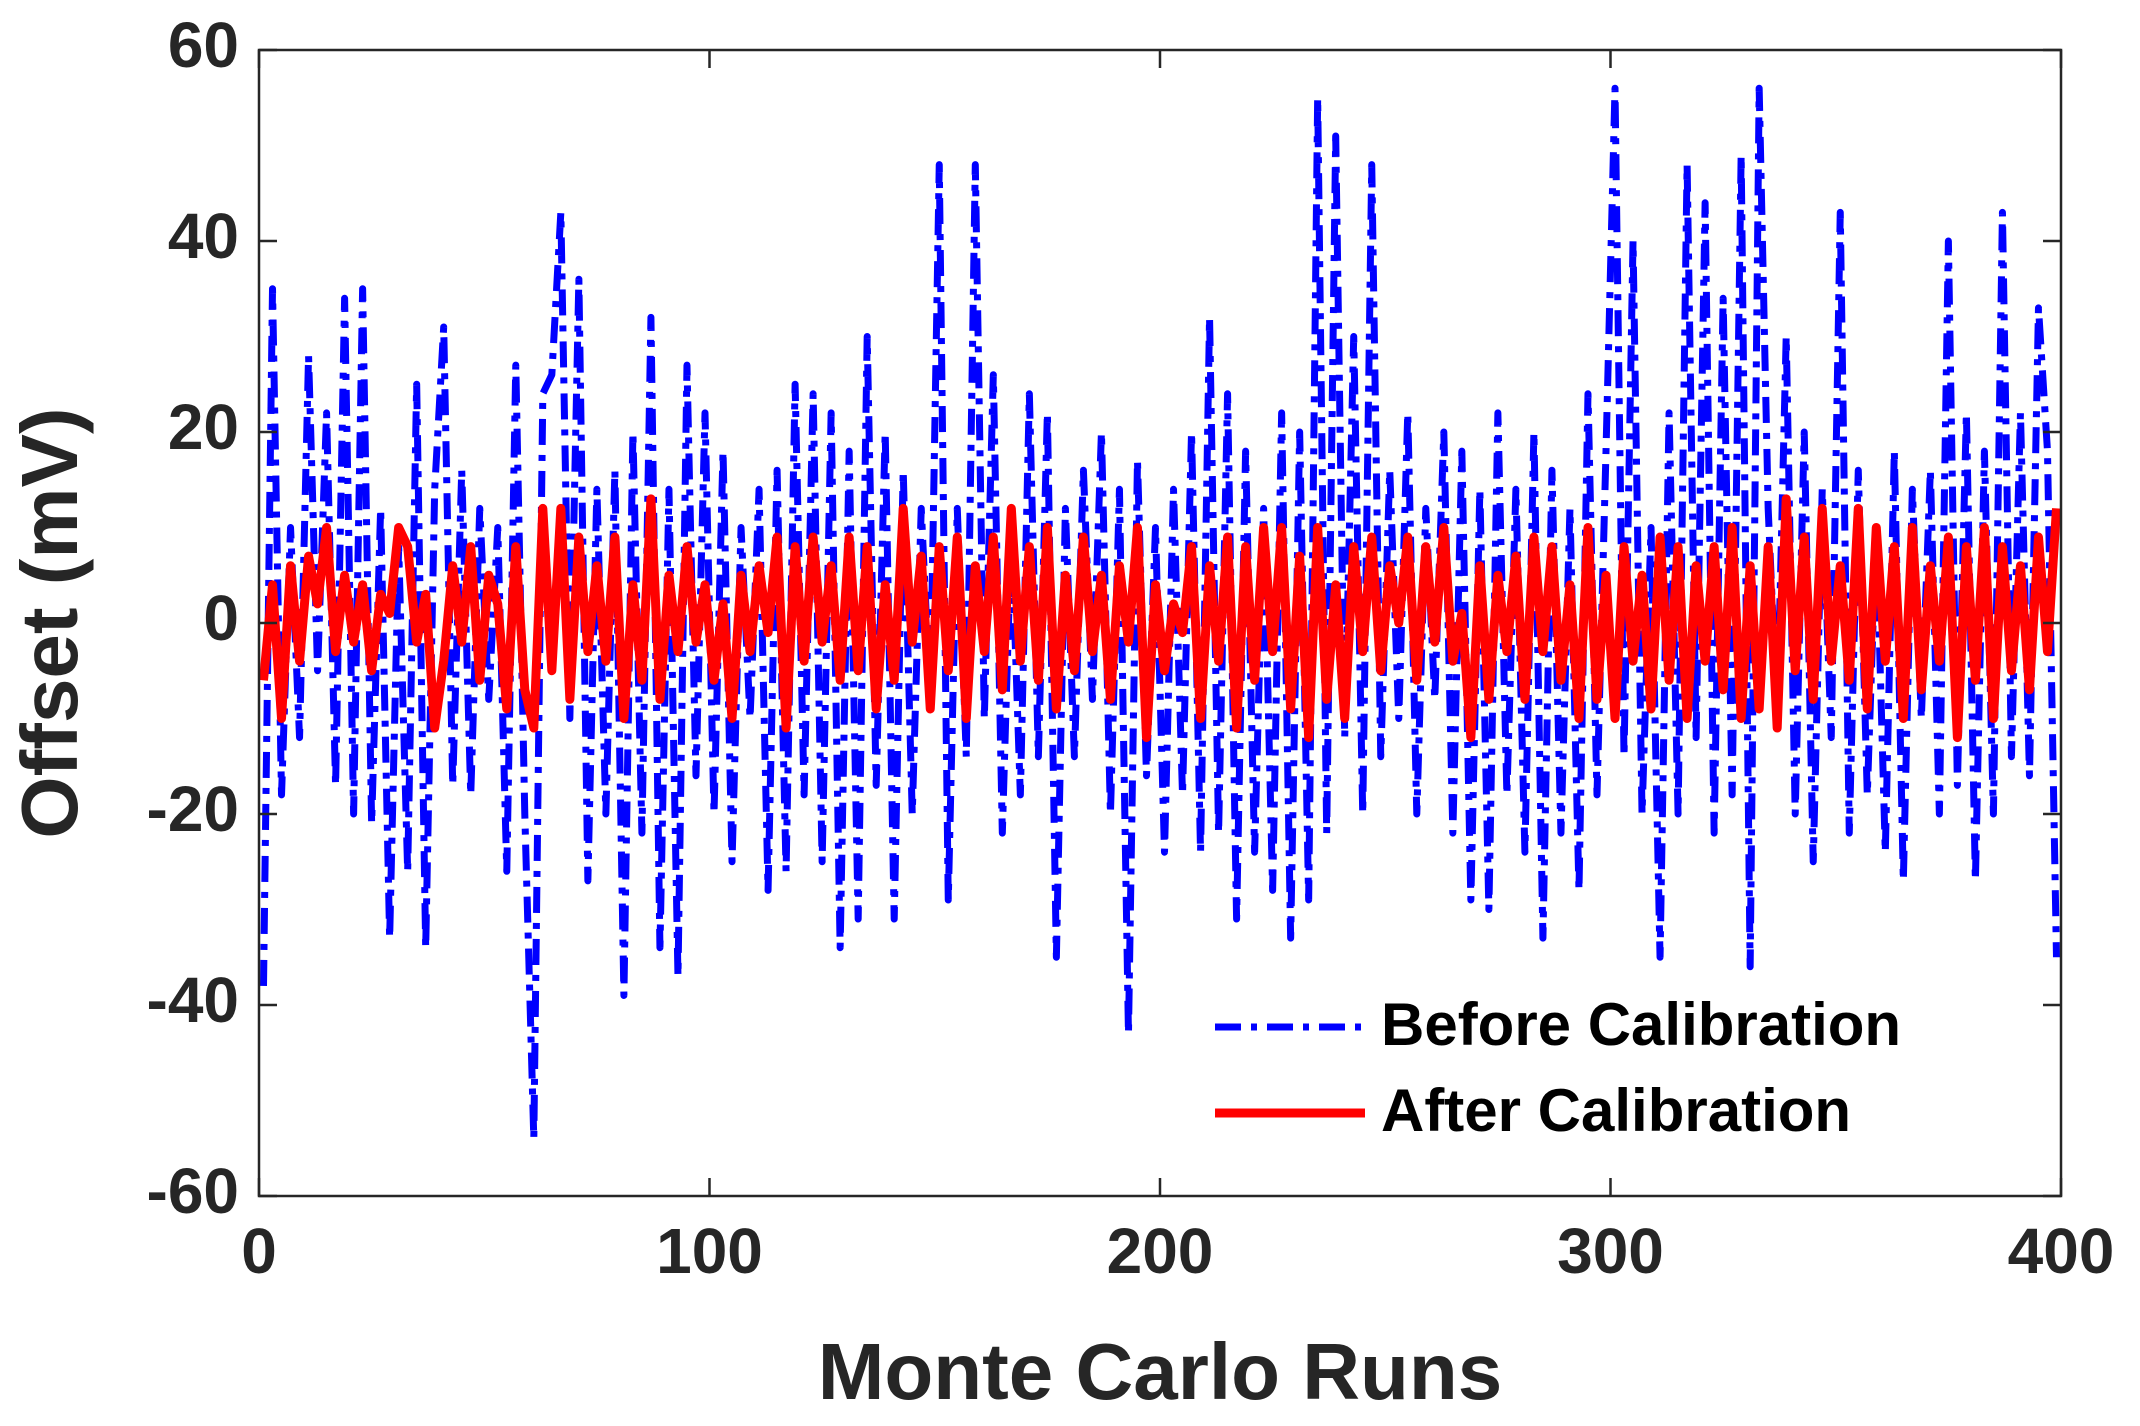  I want to click on y-tick-label: 20, so click(203, 427).